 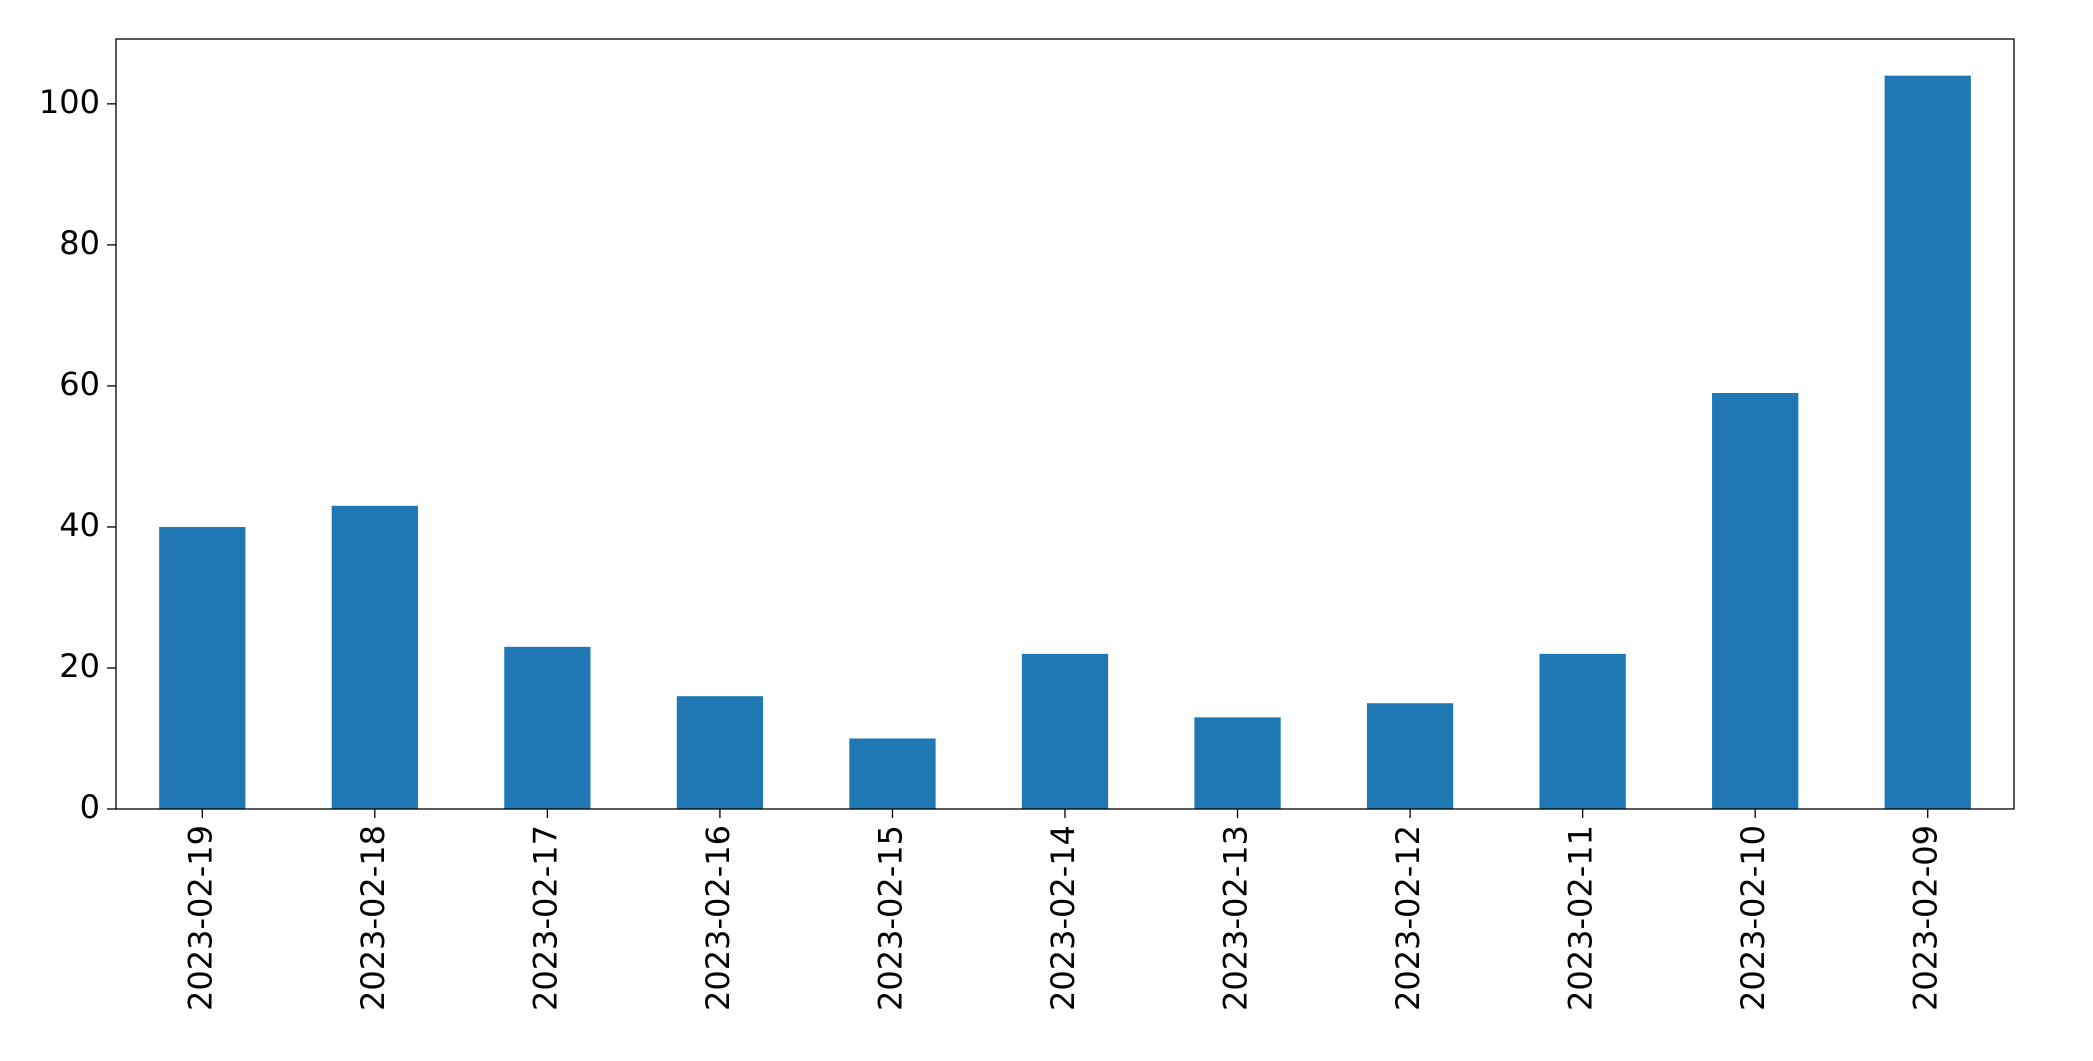 What do you see at coordinates (200, 918) in the screenshot?
I see `x-tick-label: 2023-02-19` at bounding box center [200, 918].